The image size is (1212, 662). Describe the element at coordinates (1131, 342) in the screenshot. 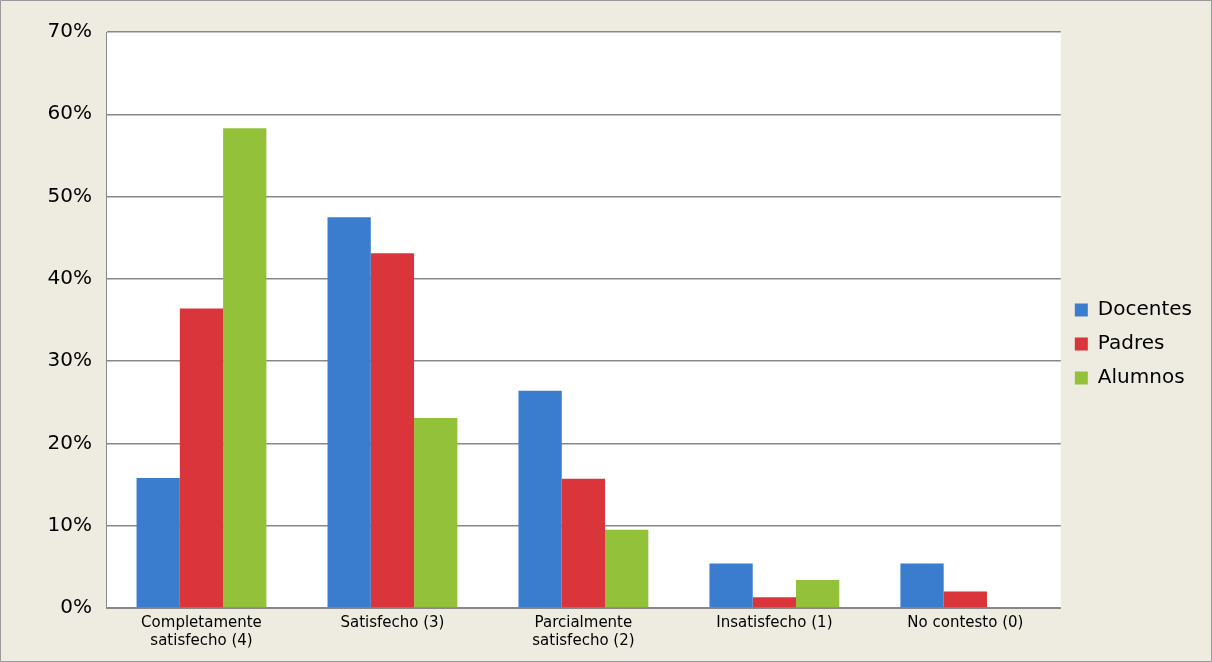

I see `legend-label: Padres` at that location.